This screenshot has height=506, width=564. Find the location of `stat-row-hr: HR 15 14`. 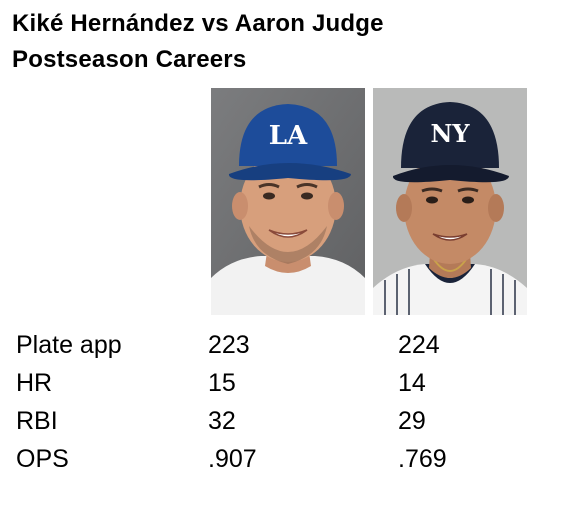

stat-row-hr: HR 15 14 is located at coordinates (286, 383).